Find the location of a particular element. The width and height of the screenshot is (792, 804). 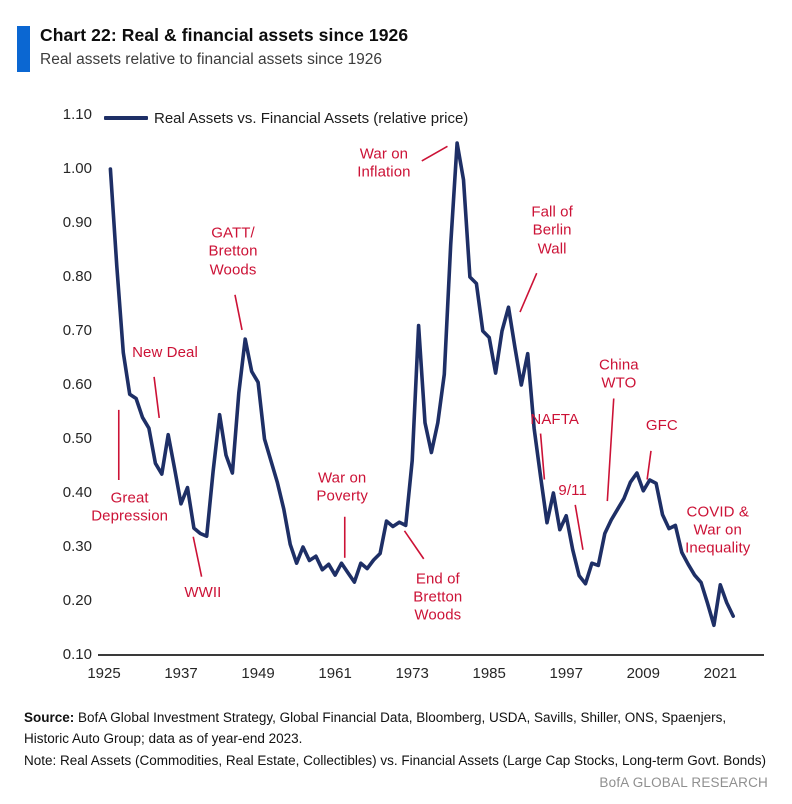

x-tick-label: 1985 is located at coordinates (489, 673).